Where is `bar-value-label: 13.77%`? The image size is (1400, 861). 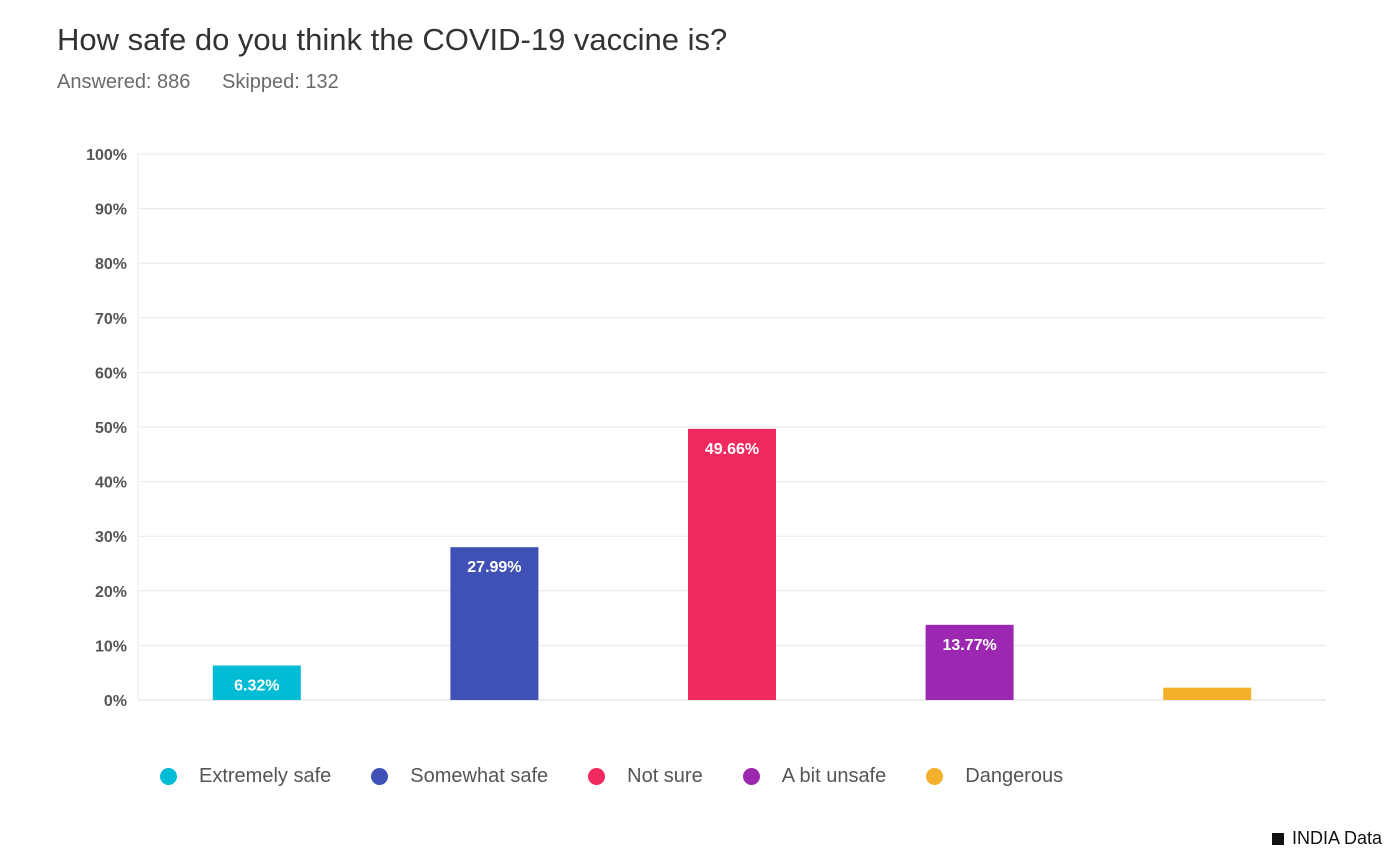
bar-value-label: 13.77% is located at coordinates (969, 645).